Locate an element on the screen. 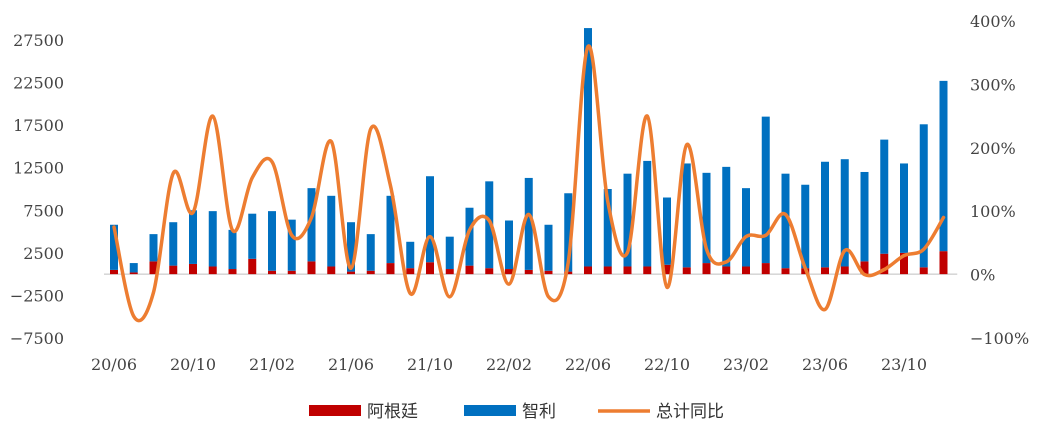 The image size is (1038, 429). left-tick-label: 2500 is located at coordinates (43, 253).